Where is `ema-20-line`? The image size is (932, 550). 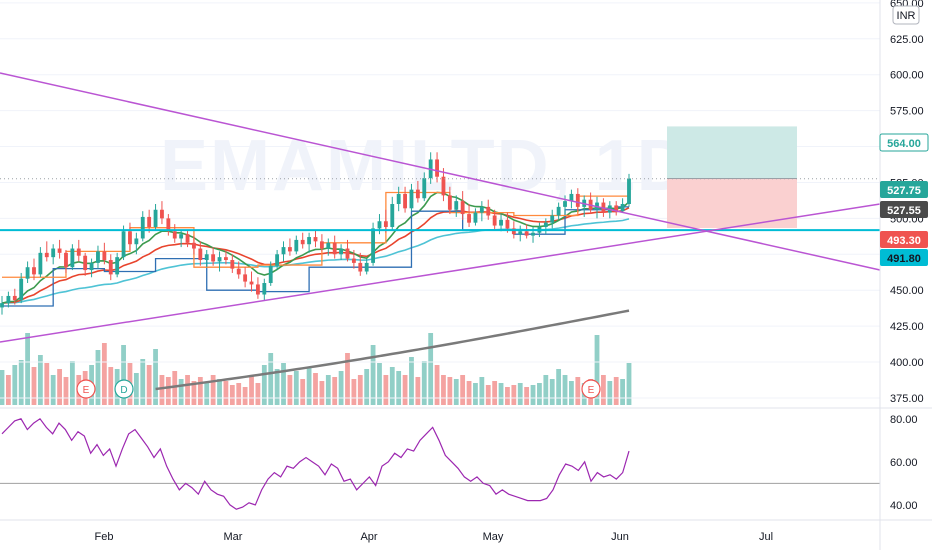 ema-20-line is located at coordinates (315, 255).